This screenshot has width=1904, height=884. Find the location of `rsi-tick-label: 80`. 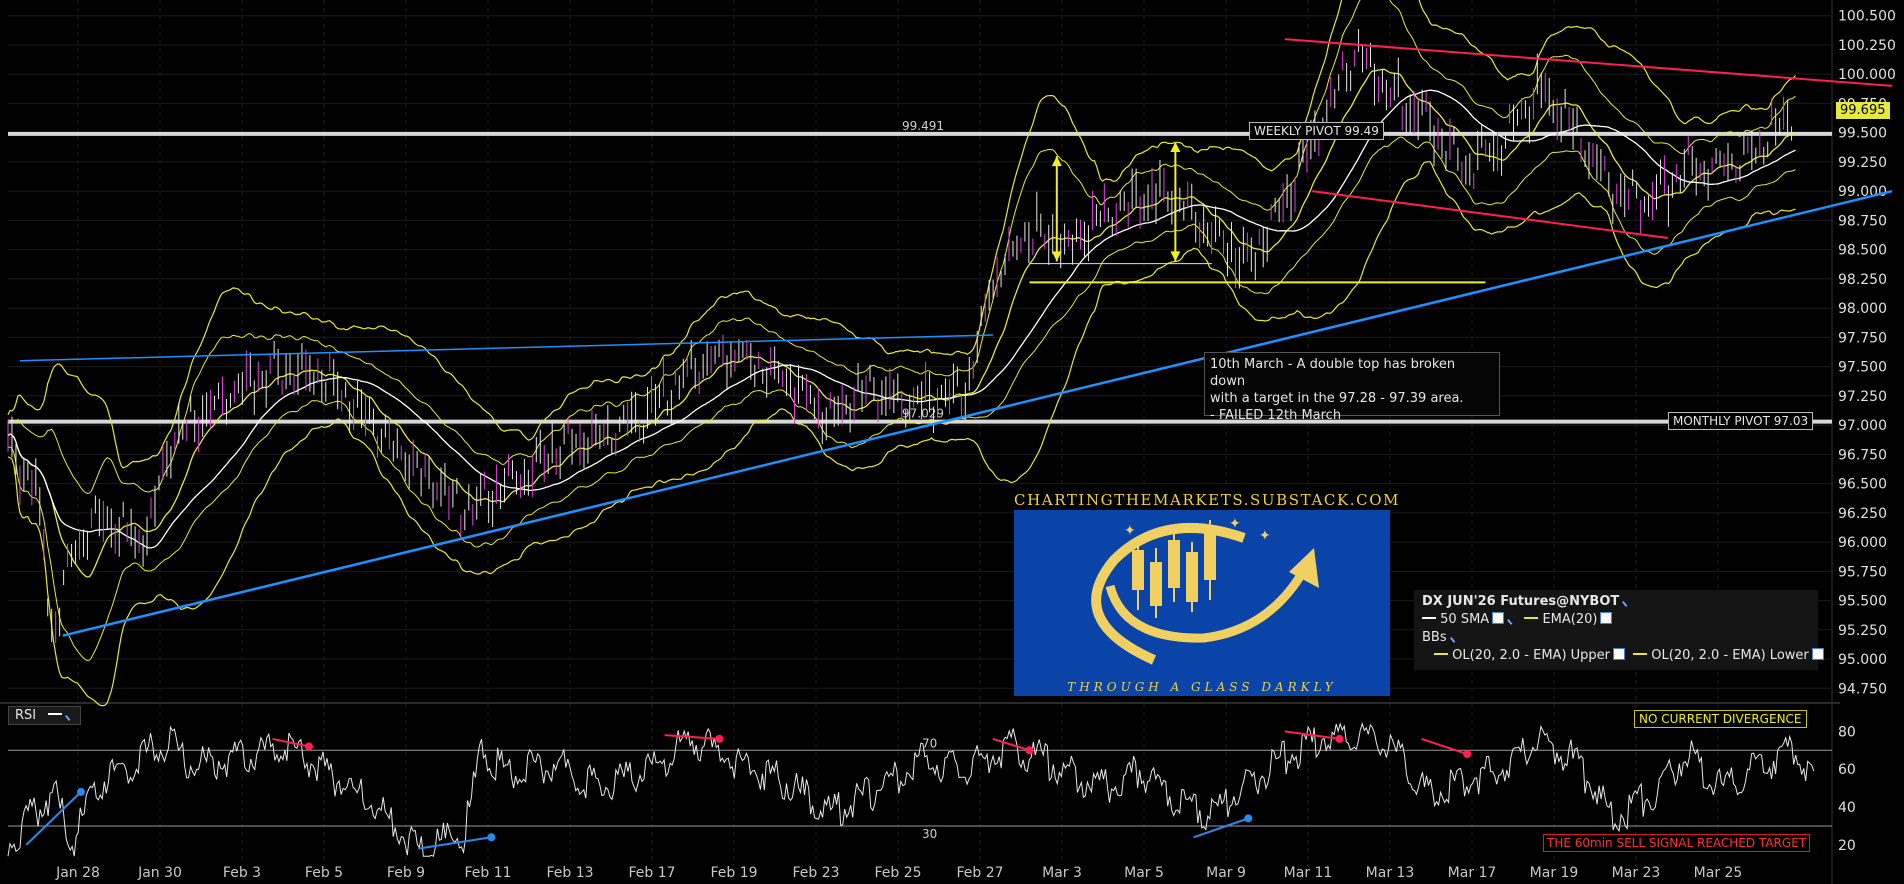

rsi-tick-label: 80 is located at coordinates (1847, 732).